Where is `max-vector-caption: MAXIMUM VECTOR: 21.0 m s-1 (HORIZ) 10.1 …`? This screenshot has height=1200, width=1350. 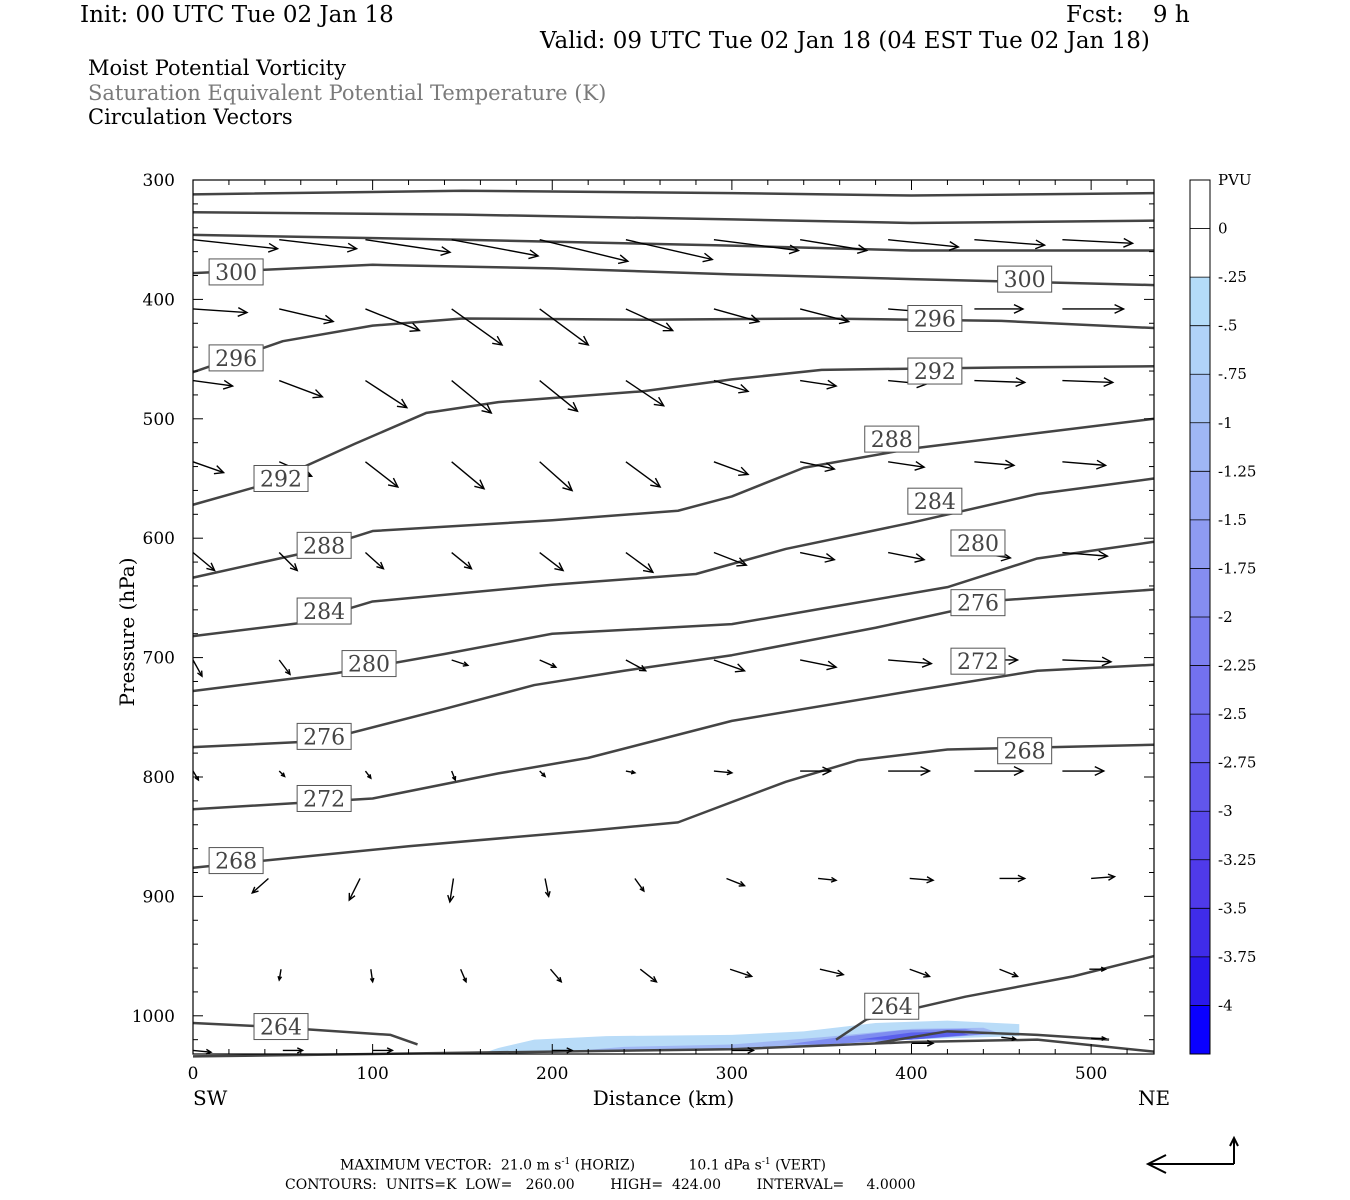 max-vector-caption: MAXIMUM VECTOR: 21.0 m s-1 (HORIZ) 10.1 … is located at coordinates (583, 1165).